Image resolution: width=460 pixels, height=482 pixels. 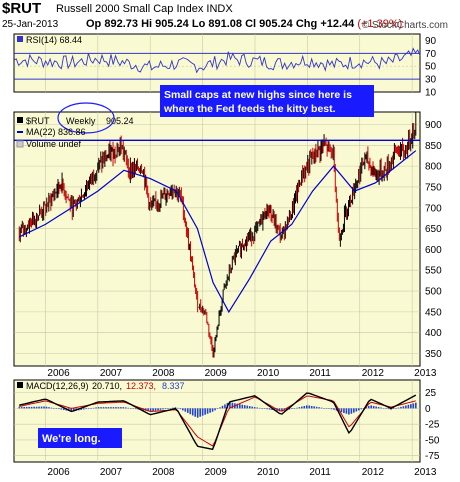 What do you see at coordinates (433, 333) in the screenshot?
I see `price-tick-label: 400` at bounding box center [433, 333].